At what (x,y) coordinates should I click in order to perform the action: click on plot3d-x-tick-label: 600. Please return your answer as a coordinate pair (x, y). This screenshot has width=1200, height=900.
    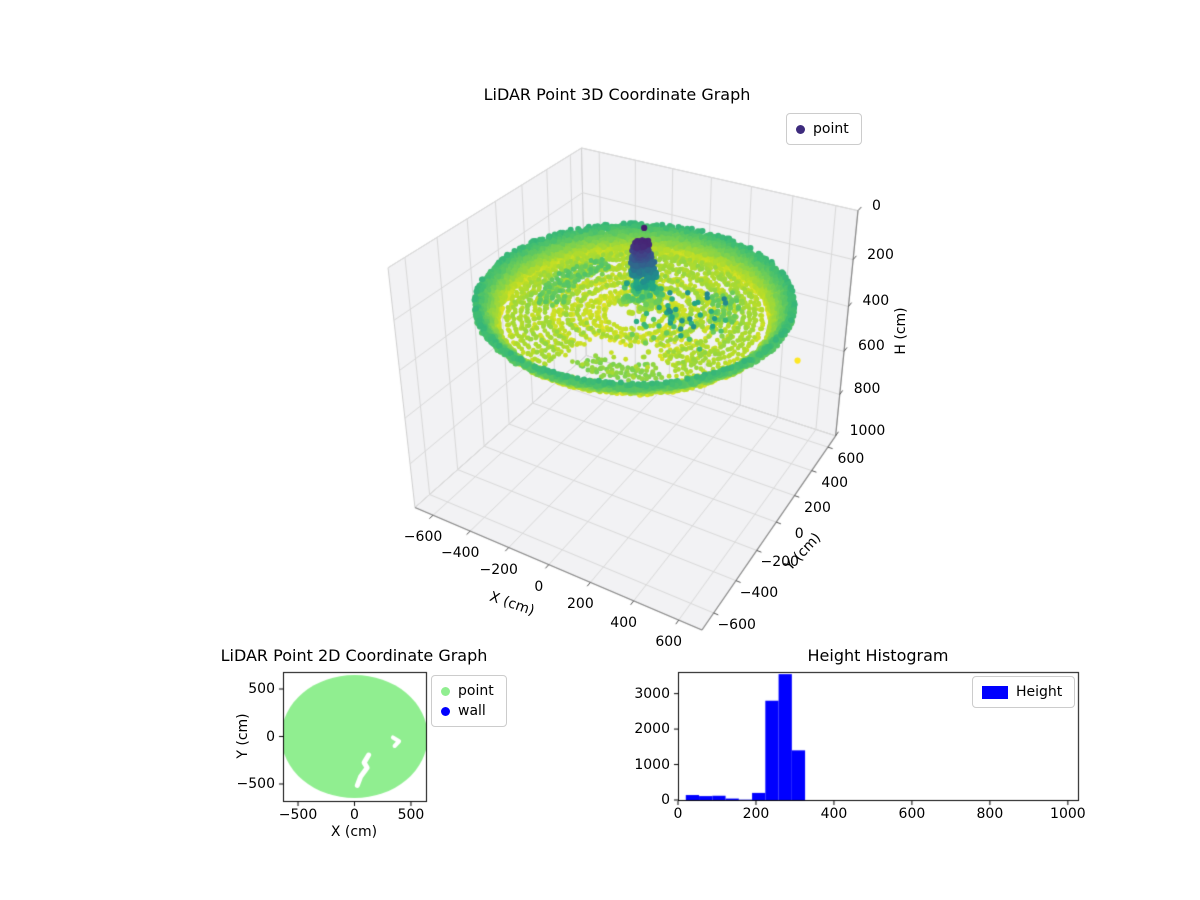
    Looking at the image, I should click on (669, 642).